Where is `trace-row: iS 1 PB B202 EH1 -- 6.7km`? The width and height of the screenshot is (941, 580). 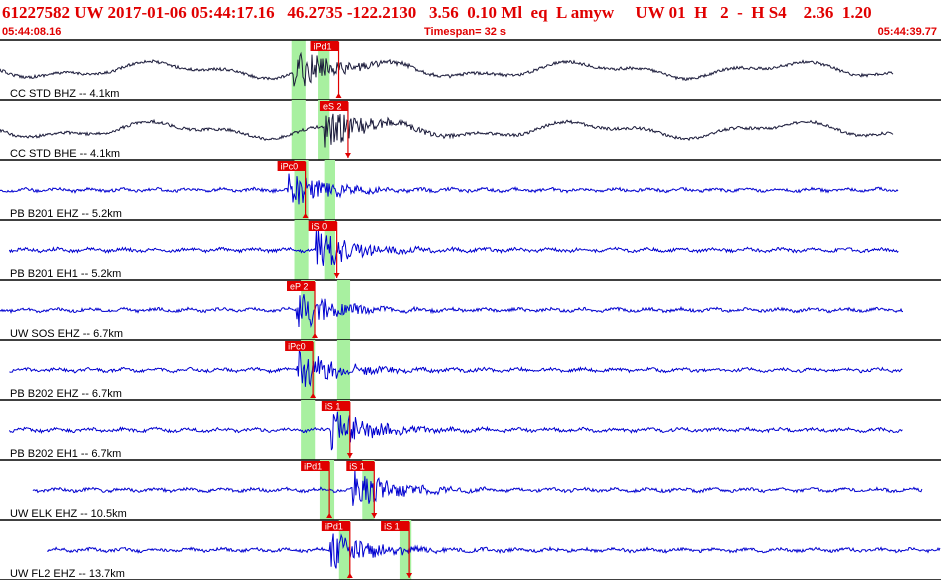
trace-row: iS 1 PB B202 EH1 -- 6.7km is located at coordinates (470, 430).